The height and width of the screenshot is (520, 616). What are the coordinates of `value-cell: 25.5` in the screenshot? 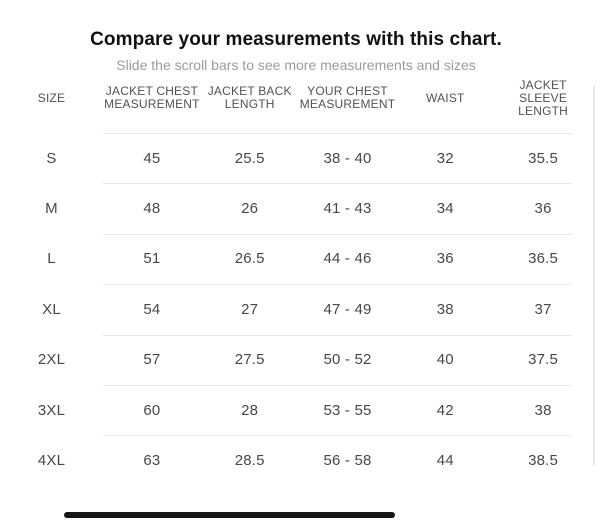 It's located at (249, 158).